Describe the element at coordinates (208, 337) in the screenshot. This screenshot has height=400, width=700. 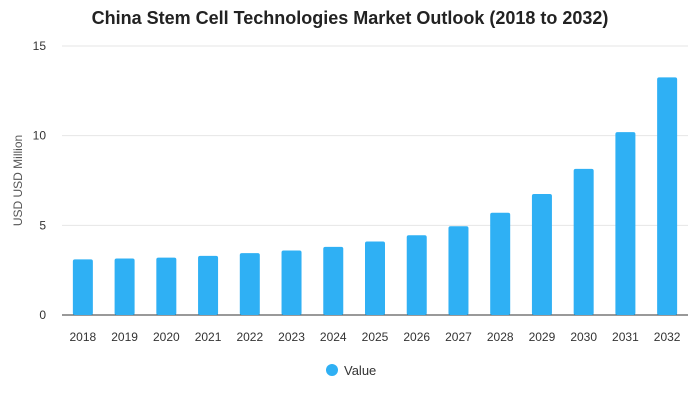
I see `x-tick-label: 2021` at that location.